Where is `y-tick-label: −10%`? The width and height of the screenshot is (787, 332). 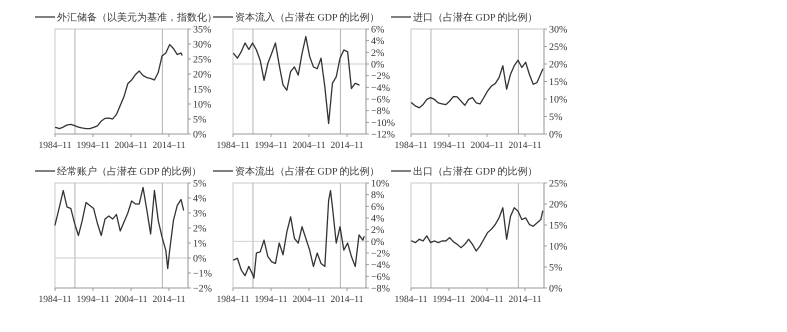
y-tick-label: −10% is located at coordinates (383, 123).